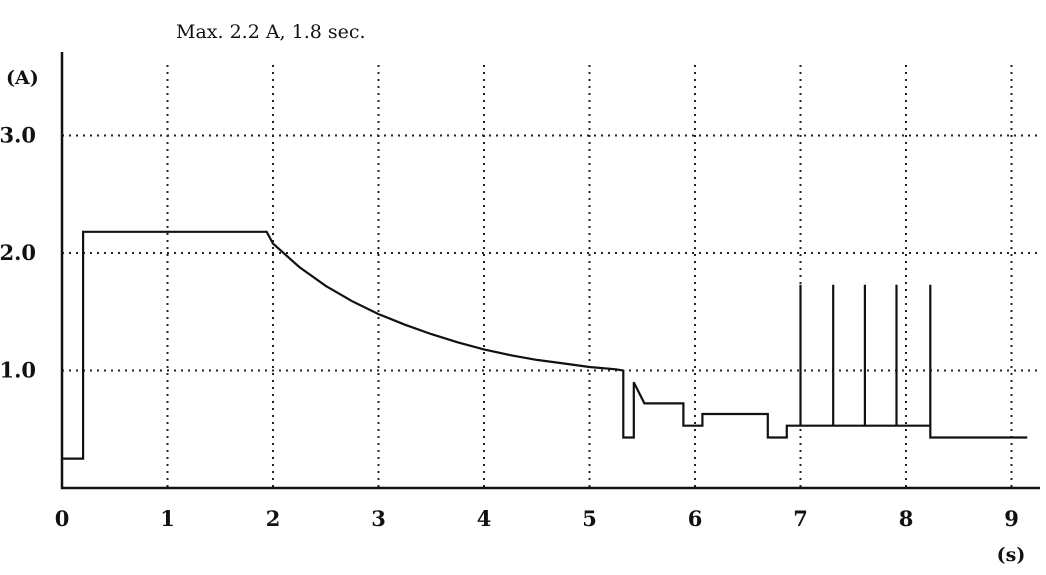  I want to click on x-tick-label-7: 7, so click(800, 518).